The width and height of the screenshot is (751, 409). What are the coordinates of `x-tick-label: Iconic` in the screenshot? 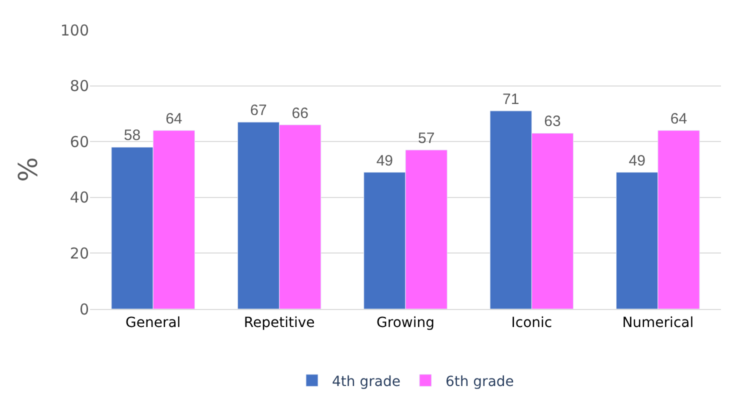 It's located at (531, 322).